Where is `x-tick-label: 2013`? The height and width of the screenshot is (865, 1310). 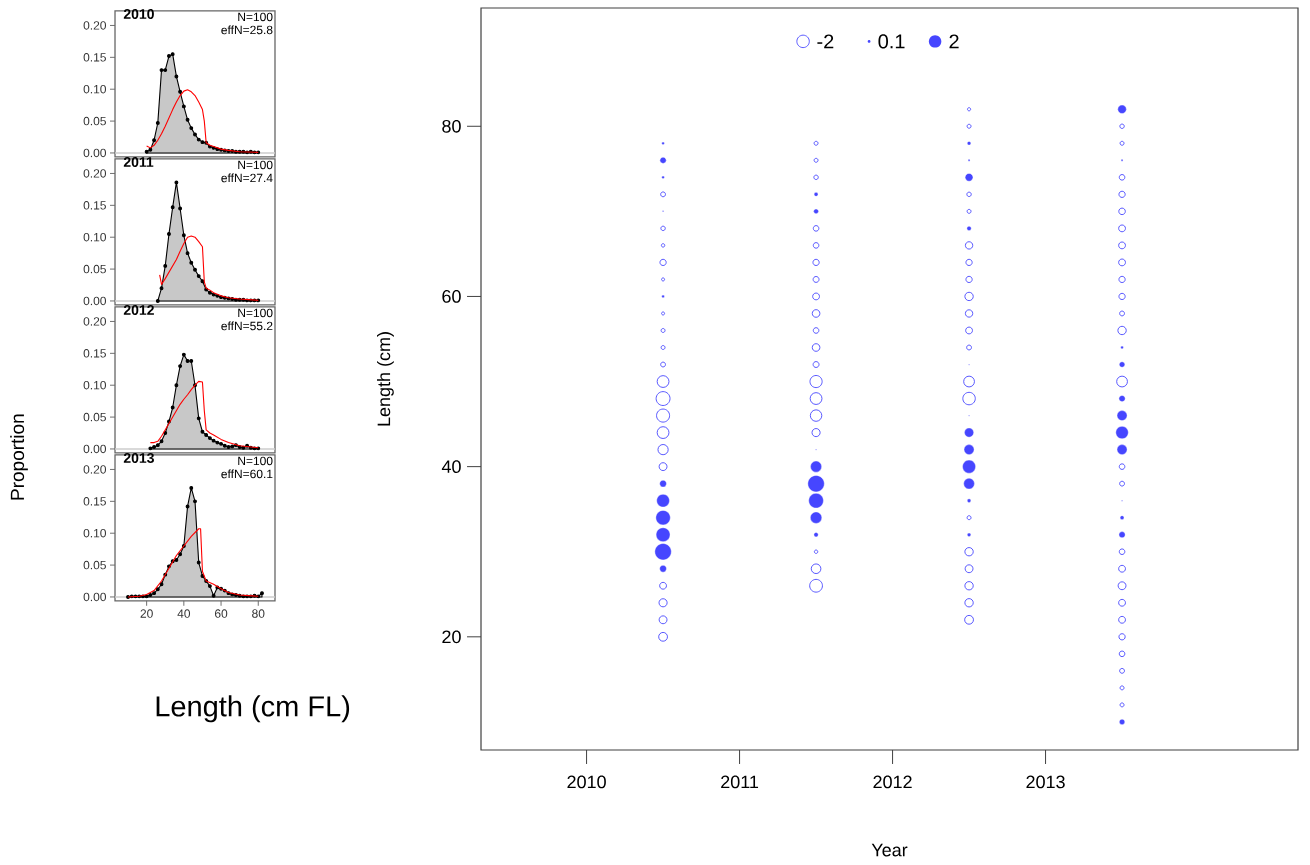 x-tick-label: 2013 is located at coordinates (1045, 782).